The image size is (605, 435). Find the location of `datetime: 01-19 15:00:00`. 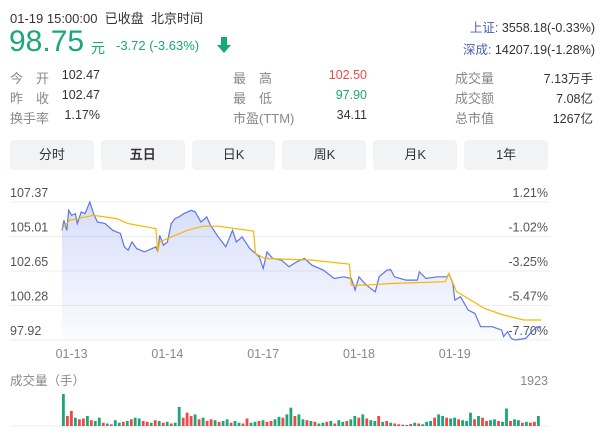

datetime: 01-19 15:00:00 is located at coordinates (54, 18).